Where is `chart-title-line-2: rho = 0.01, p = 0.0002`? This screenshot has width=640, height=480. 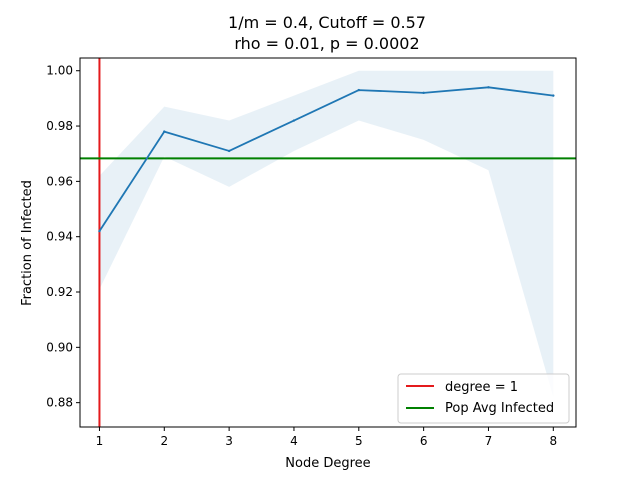
chart-title-line-2: rho = 0.01, p = 0.0002 is located at coordinates (326, 43).